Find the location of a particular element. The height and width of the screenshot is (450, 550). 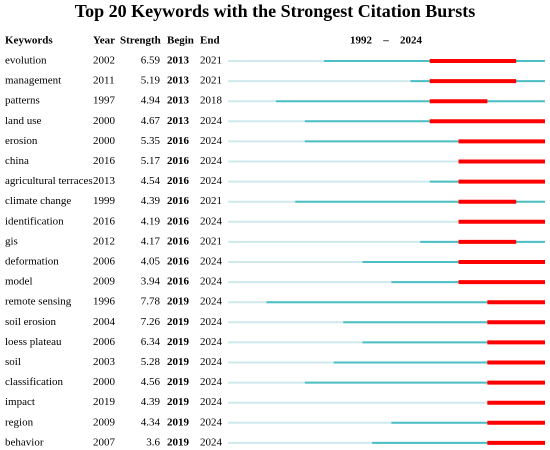

keyword: classification is located at coordinates (34, 382).